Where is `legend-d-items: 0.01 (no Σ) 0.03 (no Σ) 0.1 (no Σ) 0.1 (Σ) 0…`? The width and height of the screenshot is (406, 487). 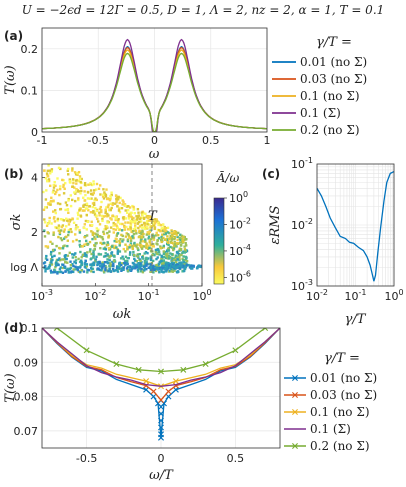 legend-d-items: 0.01 (no Σ) 0.03 (no Σ) 0.1 (no Σ) 0.1 (Σ) 0… is located at coordinates (330, 412).